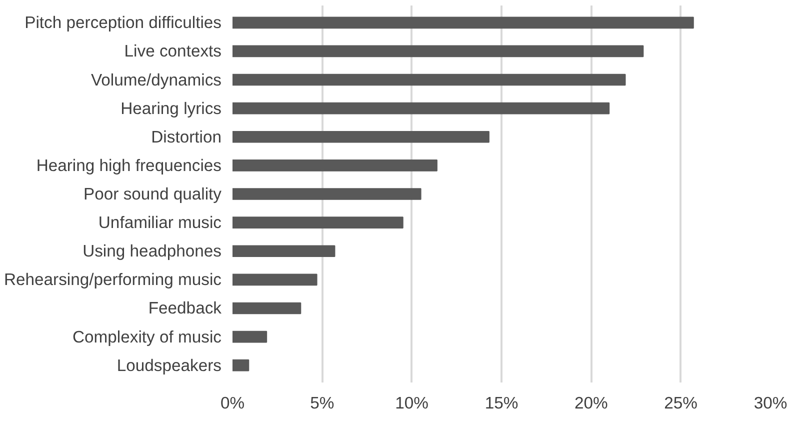  What do you see at coordinates (322, 403) in the screenshot?
I see `x-tick-label: 5%` at bounding box center [322, 403].